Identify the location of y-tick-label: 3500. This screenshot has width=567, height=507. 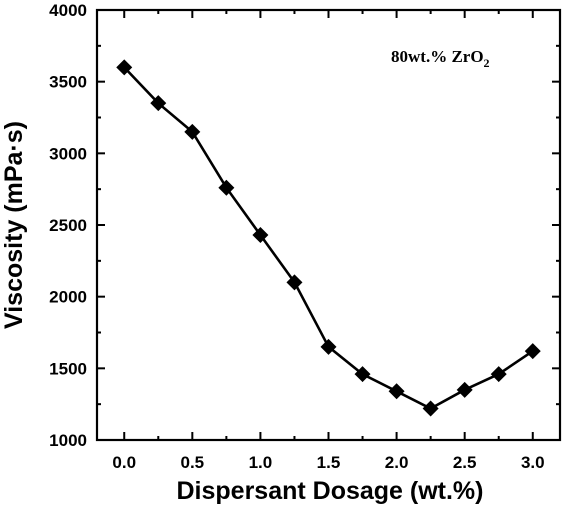
(68, 82).